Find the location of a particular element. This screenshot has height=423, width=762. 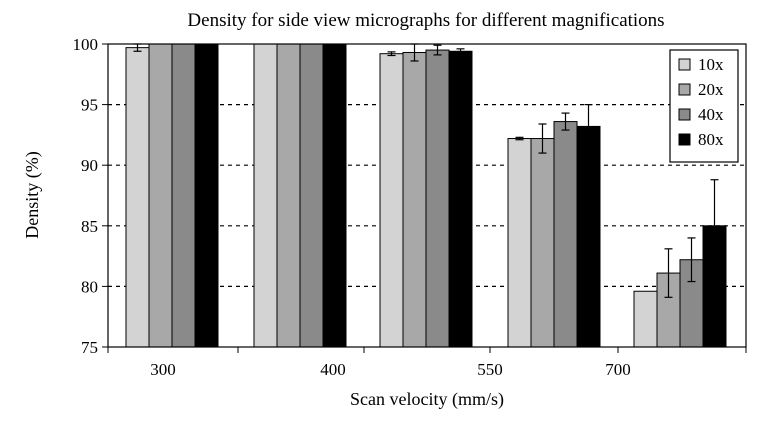

y-tick-label: 80 is located at coordinates (89, 286).